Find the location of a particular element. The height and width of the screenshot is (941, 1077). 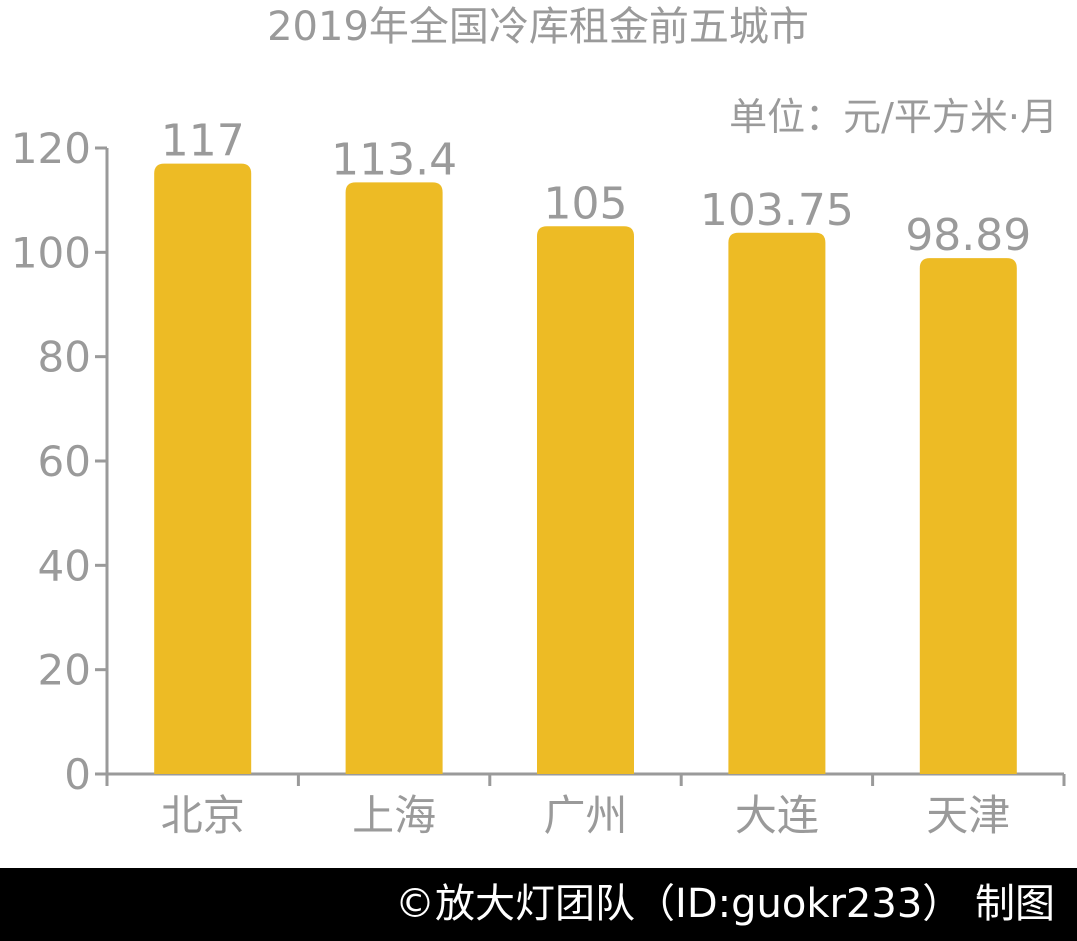

y-tick-label: 60 is located at coordinates (64, 461).